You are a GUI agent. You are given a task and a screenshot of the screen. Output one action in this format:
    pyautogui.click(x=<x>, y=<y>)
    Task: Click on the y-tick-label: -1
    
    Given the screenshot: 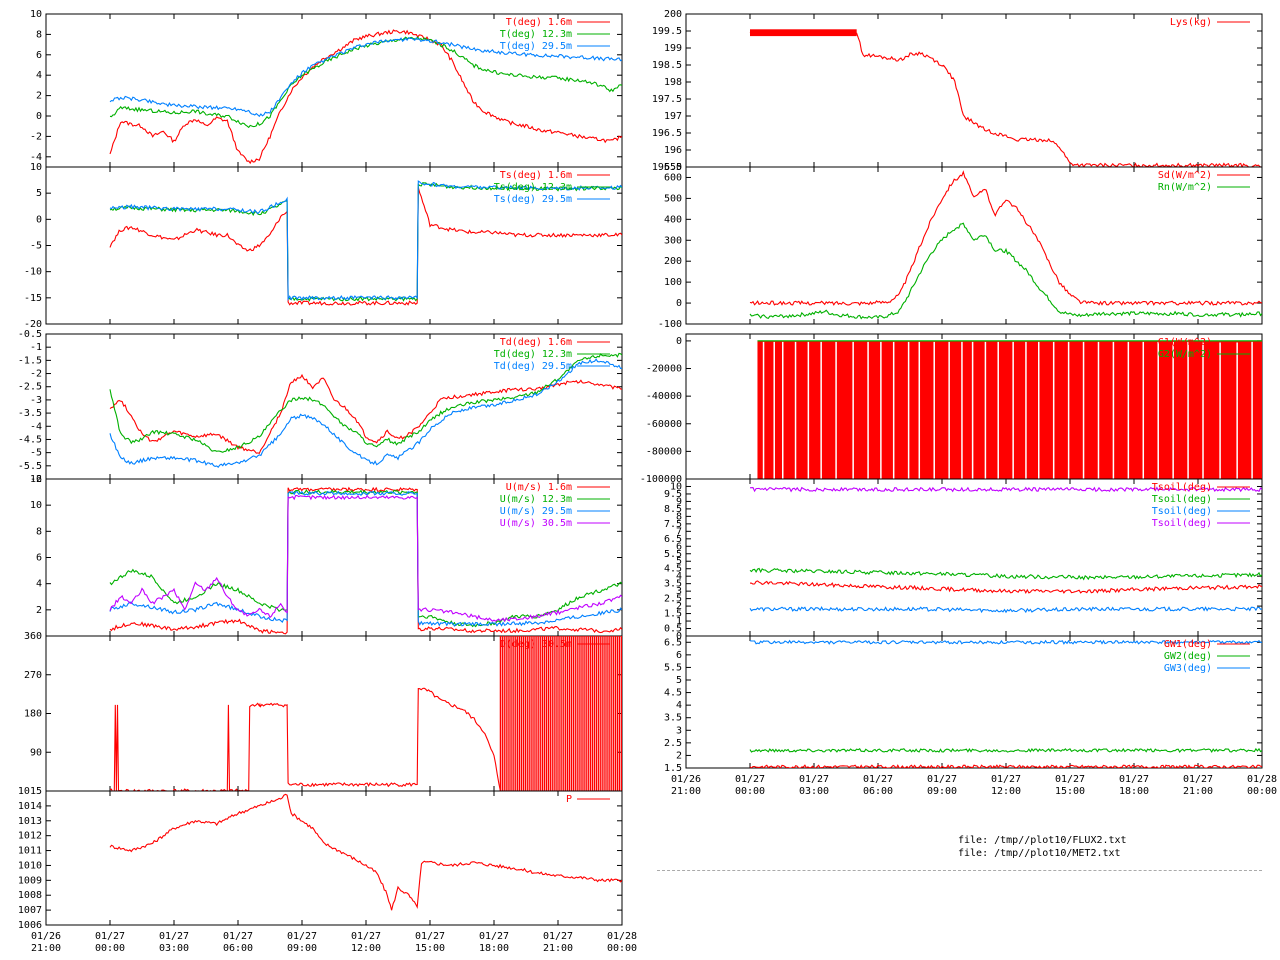 What is the action you would take?
    pyautogui.click(x=36, y=347)
    